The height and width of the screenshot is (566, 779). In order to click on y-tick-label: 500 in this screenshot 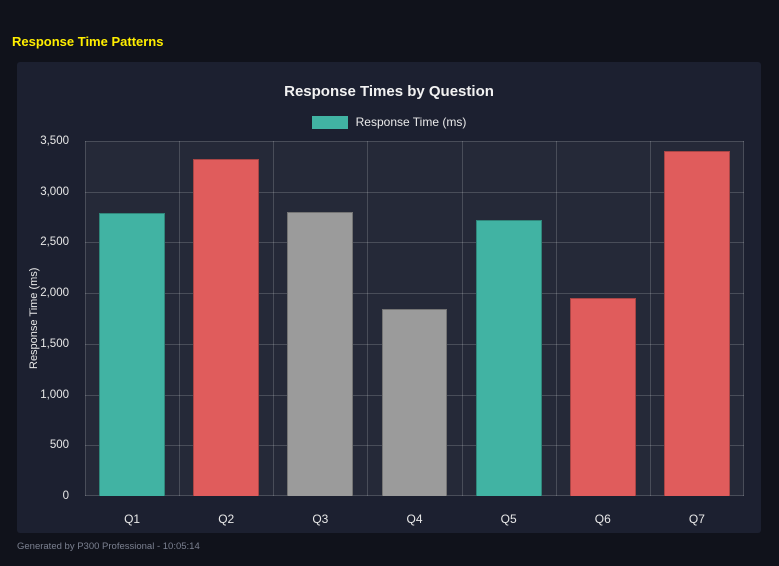, I will do `click(59, 445)`.